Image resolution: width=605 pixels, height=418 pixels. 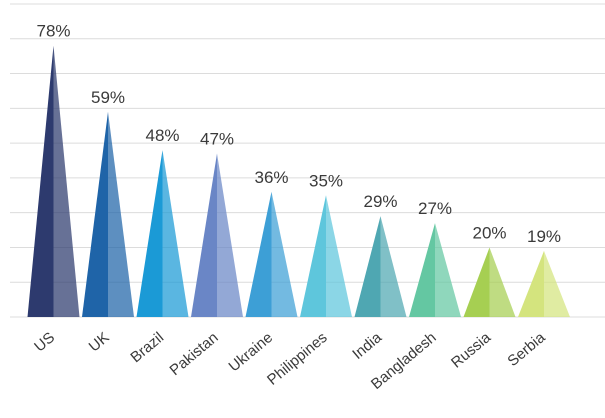 I want to click on bar-us-left, so click(x=40, y=181).